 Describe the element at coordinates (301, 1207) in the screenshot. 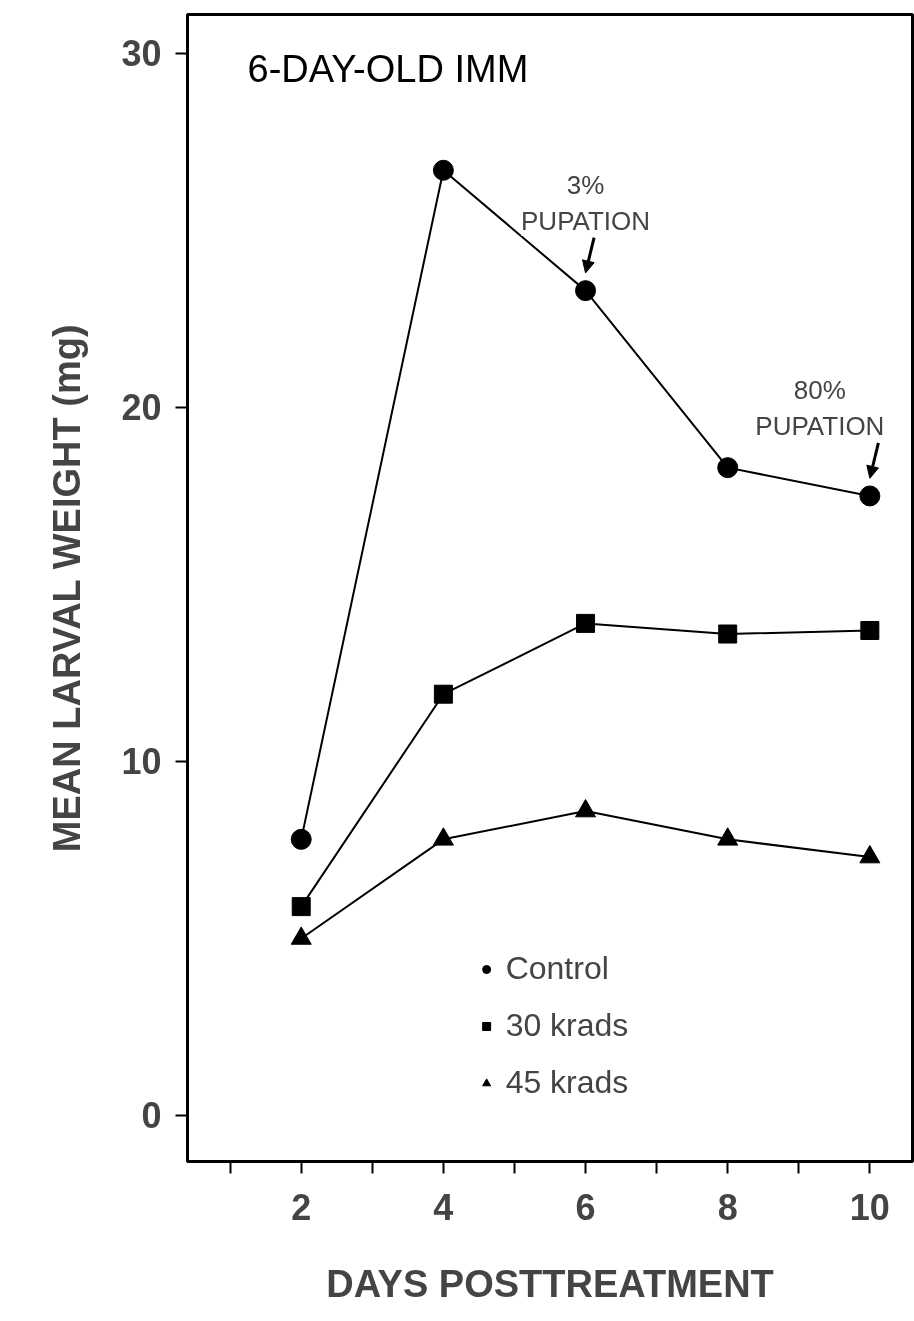

I see `x-tick-label: 2` at that location.